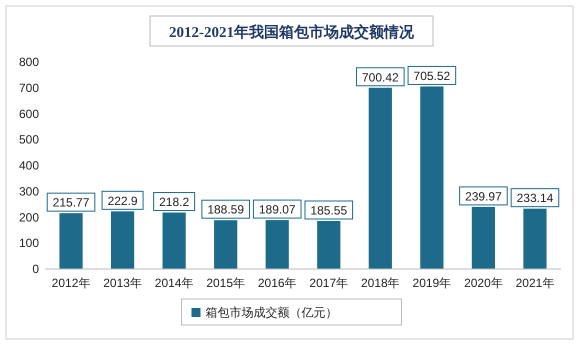  Describe the element at coordinates (36, 269) in the screenshot. I see `y-tick-label: 0` at that location.